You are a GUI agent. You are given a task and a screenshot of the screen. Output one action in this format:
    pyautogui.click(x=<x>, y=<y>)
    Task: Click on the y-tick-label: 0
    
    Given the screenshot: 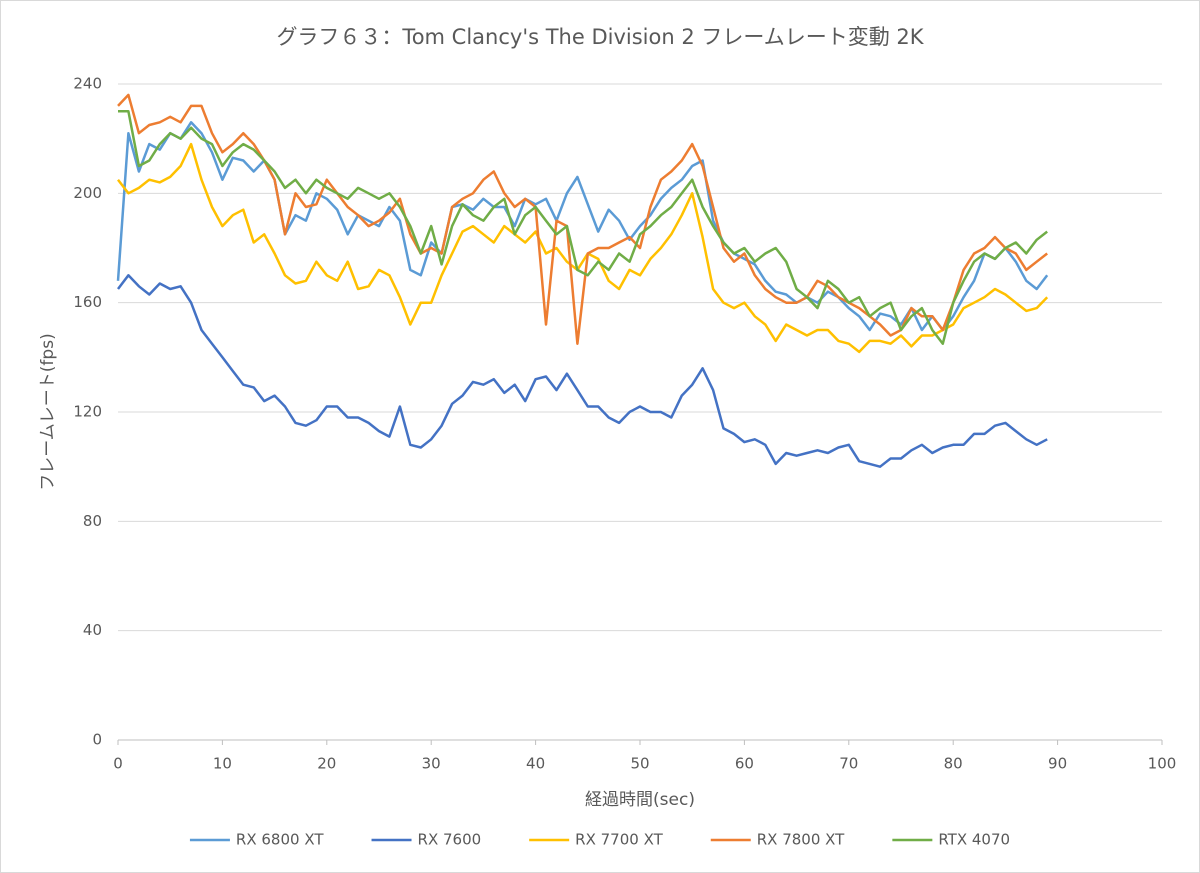 What is the action you would take?
    pyautogui.click(x=97, y=740)
    